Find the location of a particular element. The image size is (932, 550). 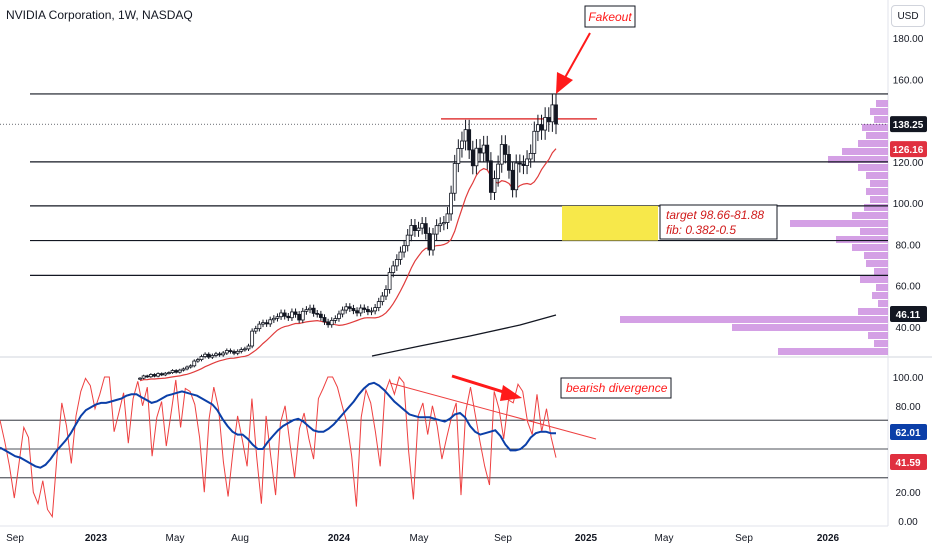

rsi-badge-bg is located at coordinates (908, 432).